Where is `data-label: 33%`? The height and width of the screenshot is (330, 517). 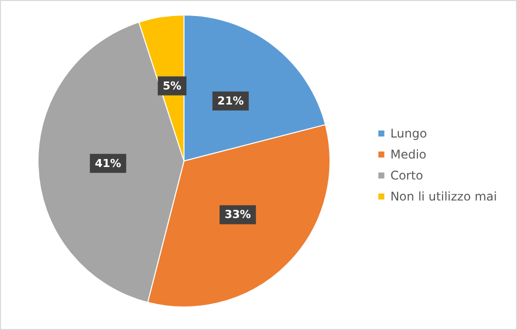
data-label: 33% is located at coordinates (237, 215).